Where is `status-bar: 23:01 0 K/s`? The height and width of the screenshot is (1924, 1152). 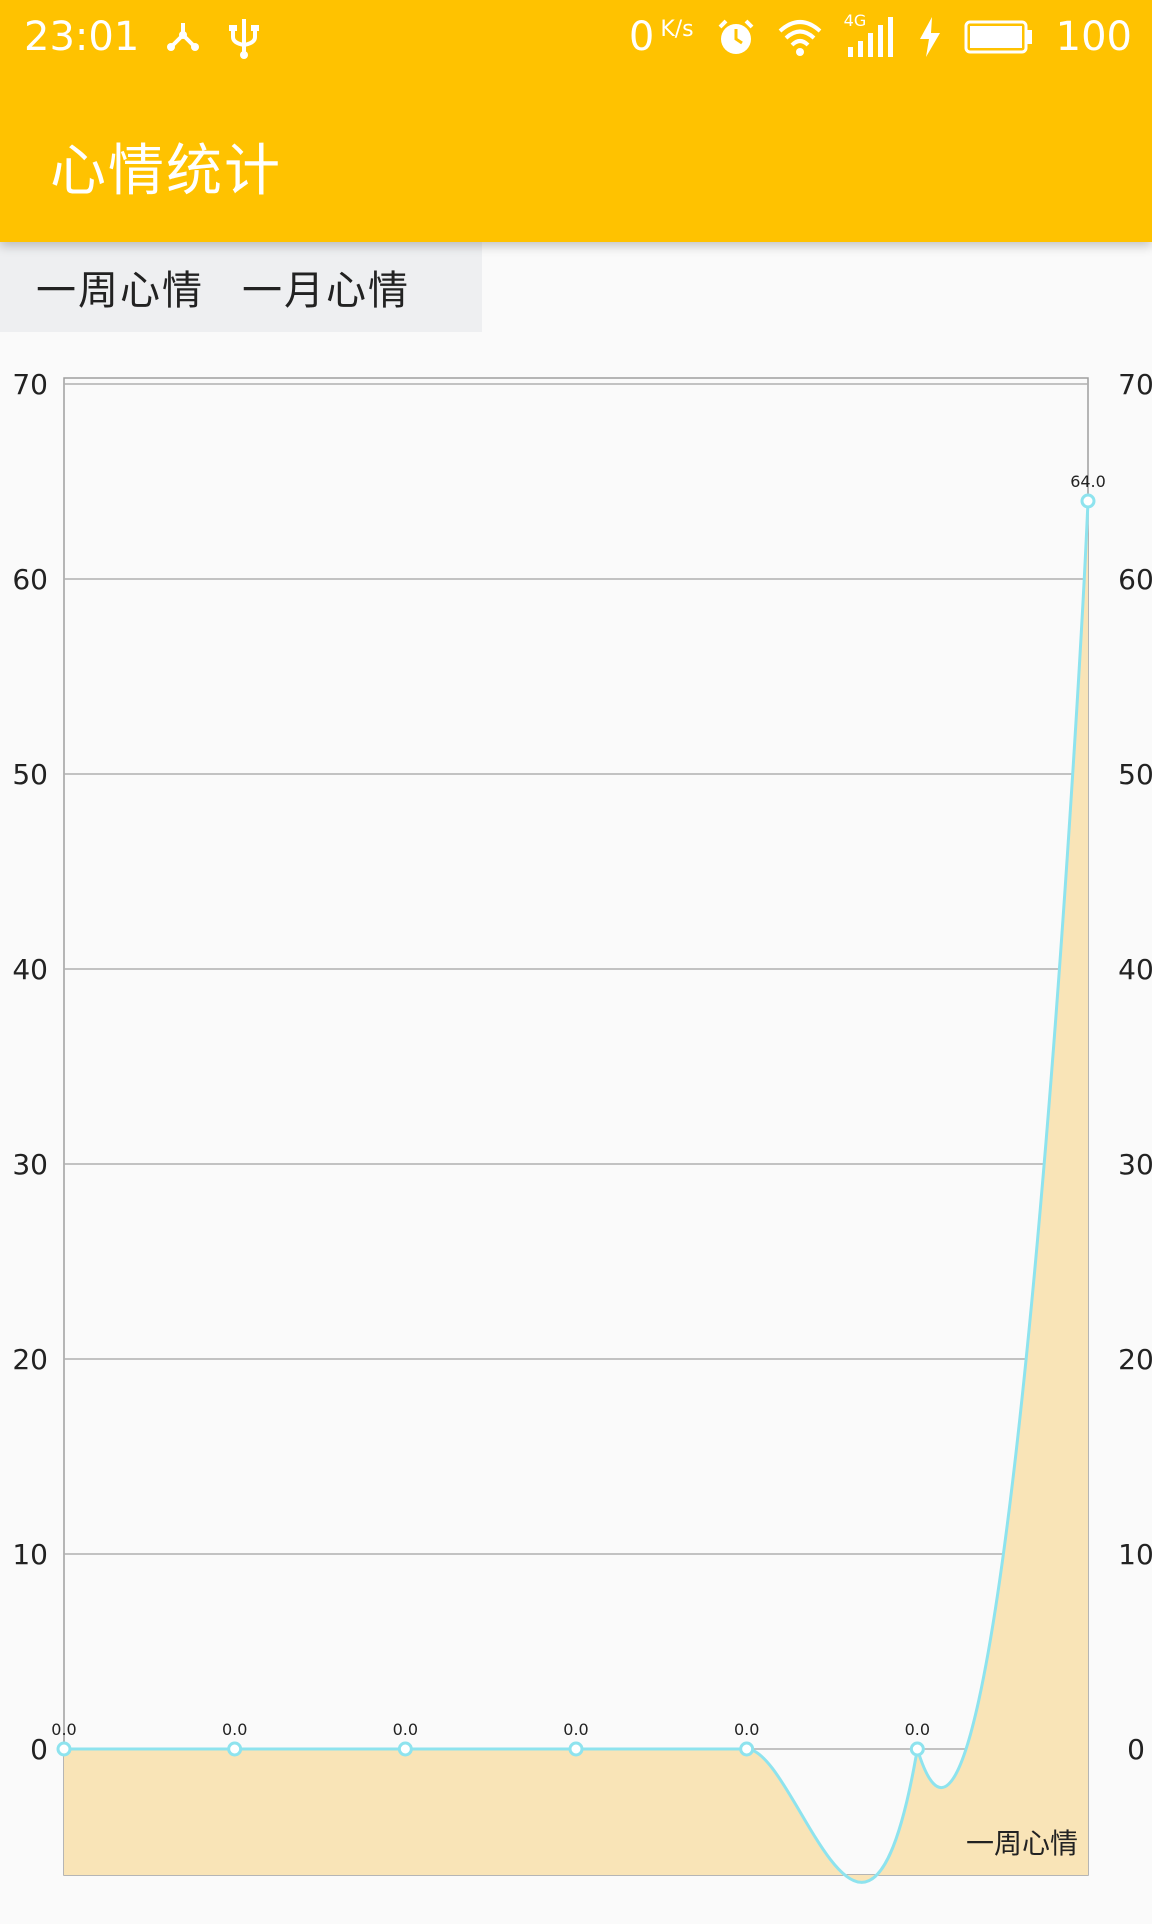
status-bar: 23:01 0 K/s is located at coordinates (576, 39).